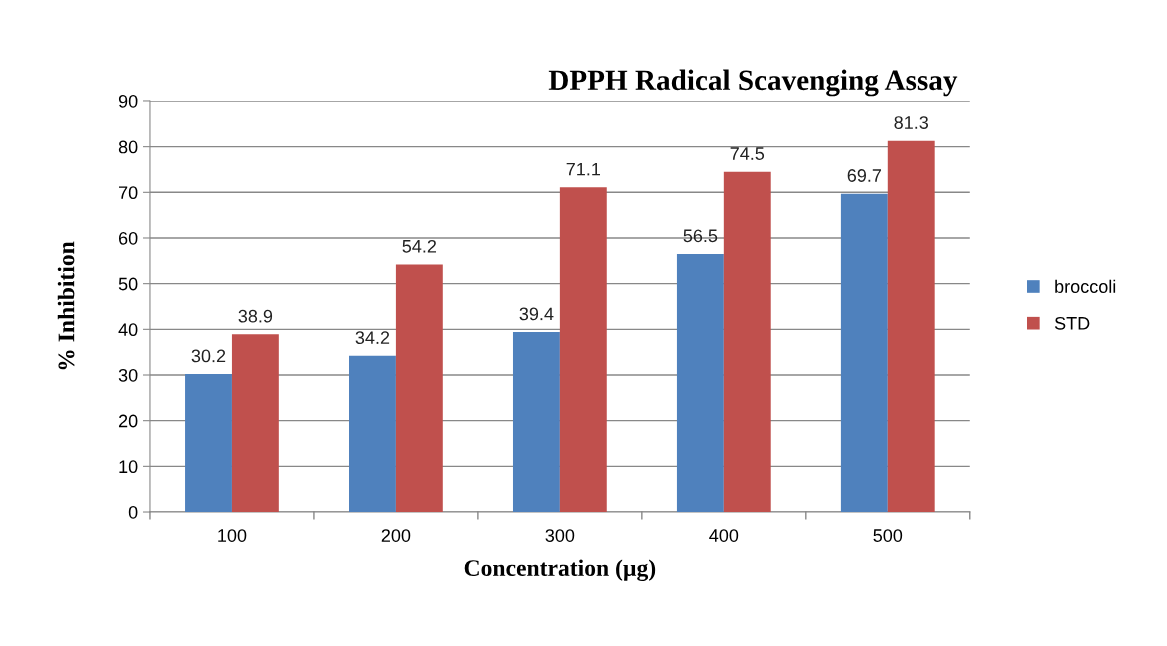 The height and width of the screenshot is (646, 1167). I want to click on x-tick-label: 100, so click(232, 535).